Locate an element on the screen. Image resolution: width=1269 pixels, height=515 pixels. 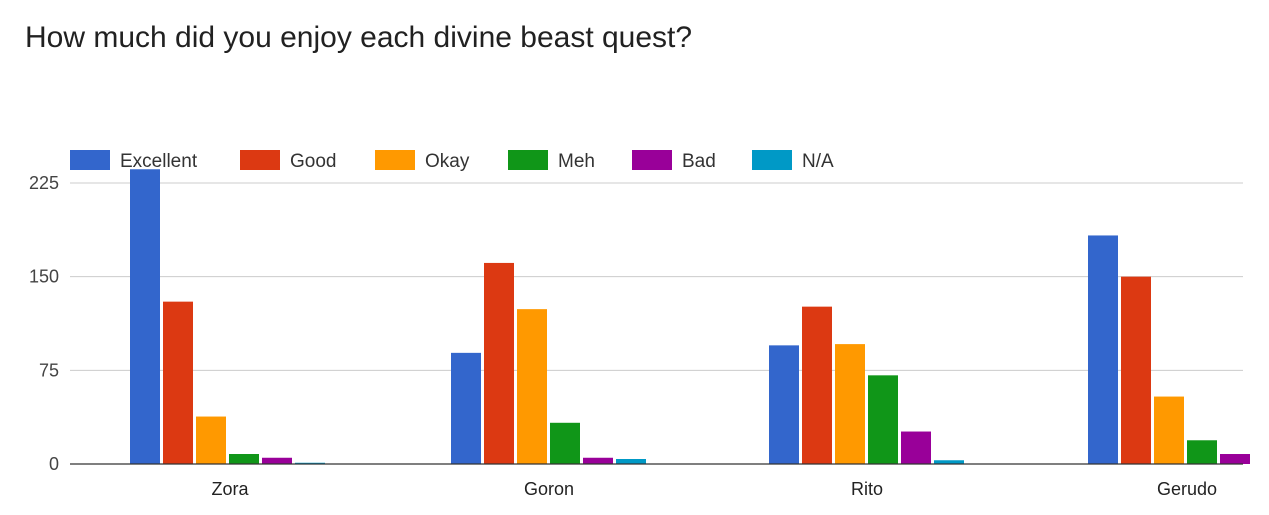
bar-rito-bad is located at coordinates (916, 447).